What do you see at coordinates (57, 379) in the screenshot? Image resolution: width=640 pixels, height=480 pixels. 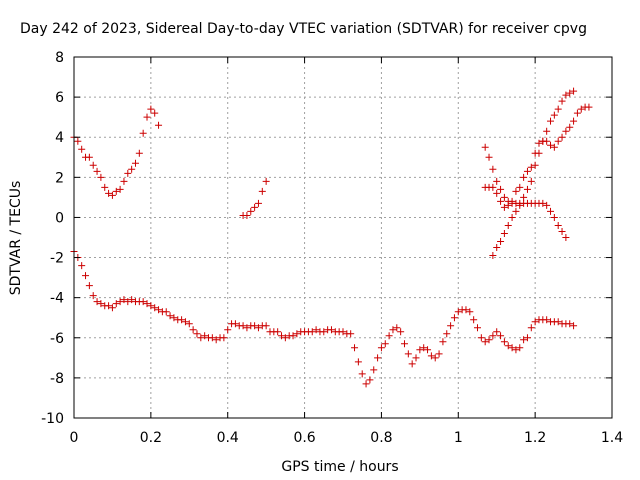 I see `y-tick-label: -8` at bounding box center [57, 379].